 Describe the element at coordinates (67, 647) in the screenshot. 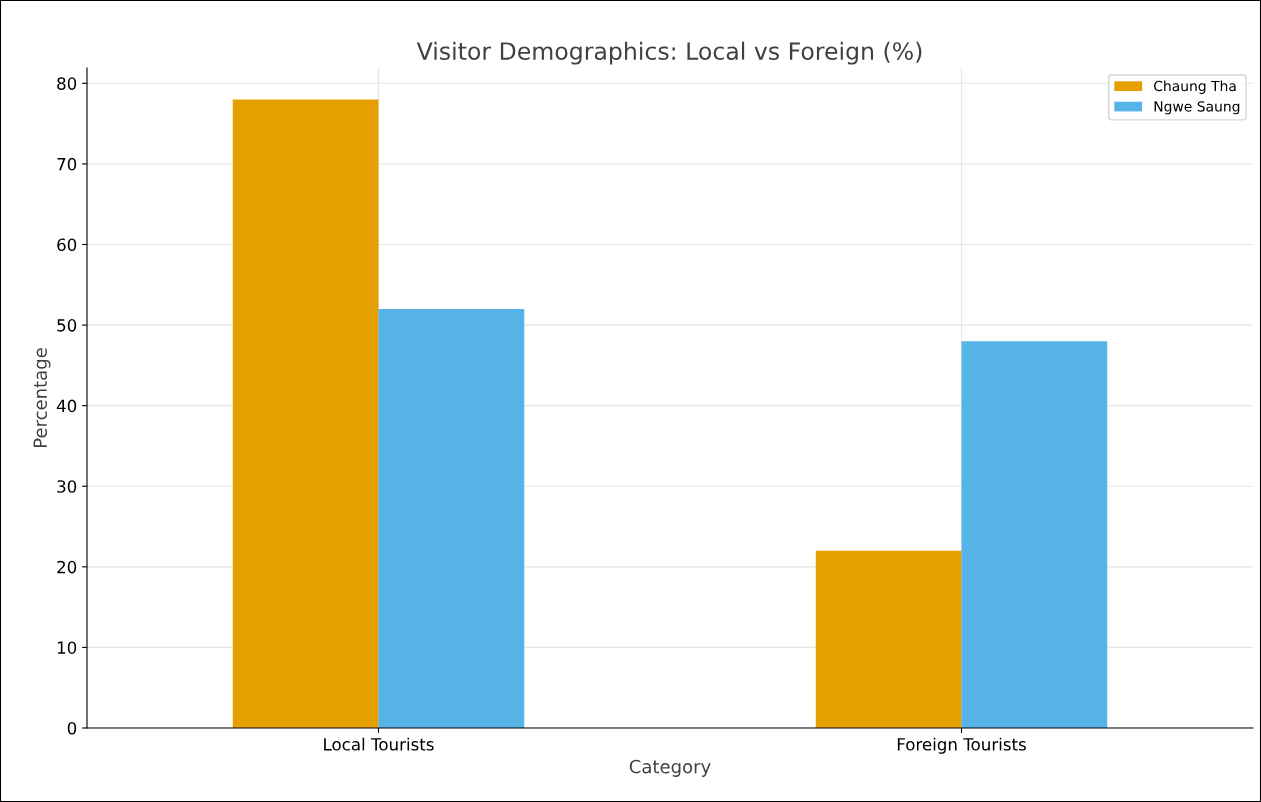

I see `y-tick-label: 10` at that location.